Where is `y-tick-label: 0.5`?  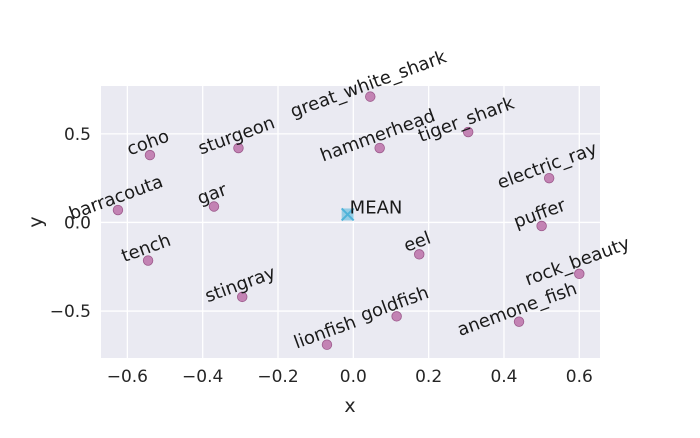 y-tick-label: 0.5 is located at coordinates (77, 135).